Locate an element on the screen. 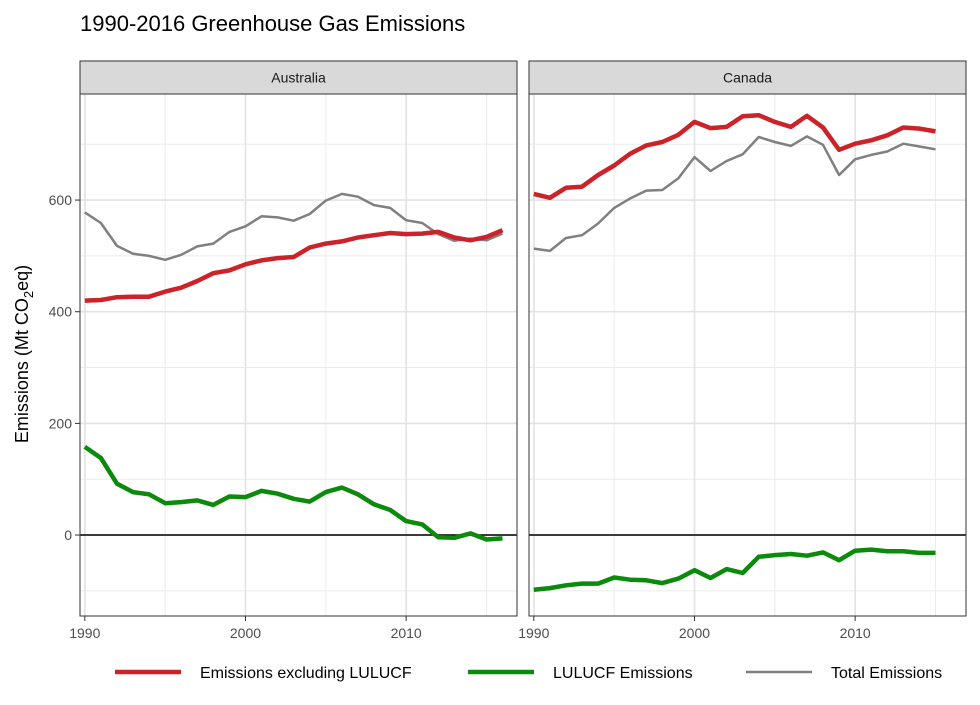  series-line-lulucf-emissions-australia is located at coordinates (293, 493).